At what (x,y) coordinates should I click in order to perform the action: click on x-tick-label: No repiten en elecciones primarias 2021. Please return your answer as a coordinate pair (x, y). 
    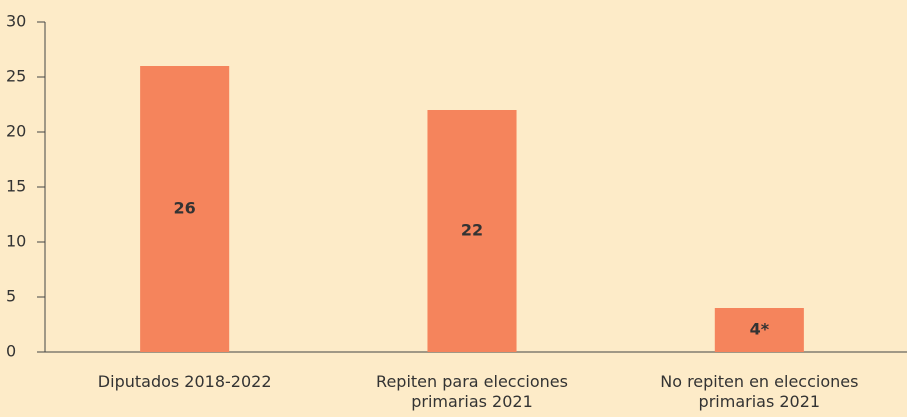
    Looking at the image, I should click on (759, 391).